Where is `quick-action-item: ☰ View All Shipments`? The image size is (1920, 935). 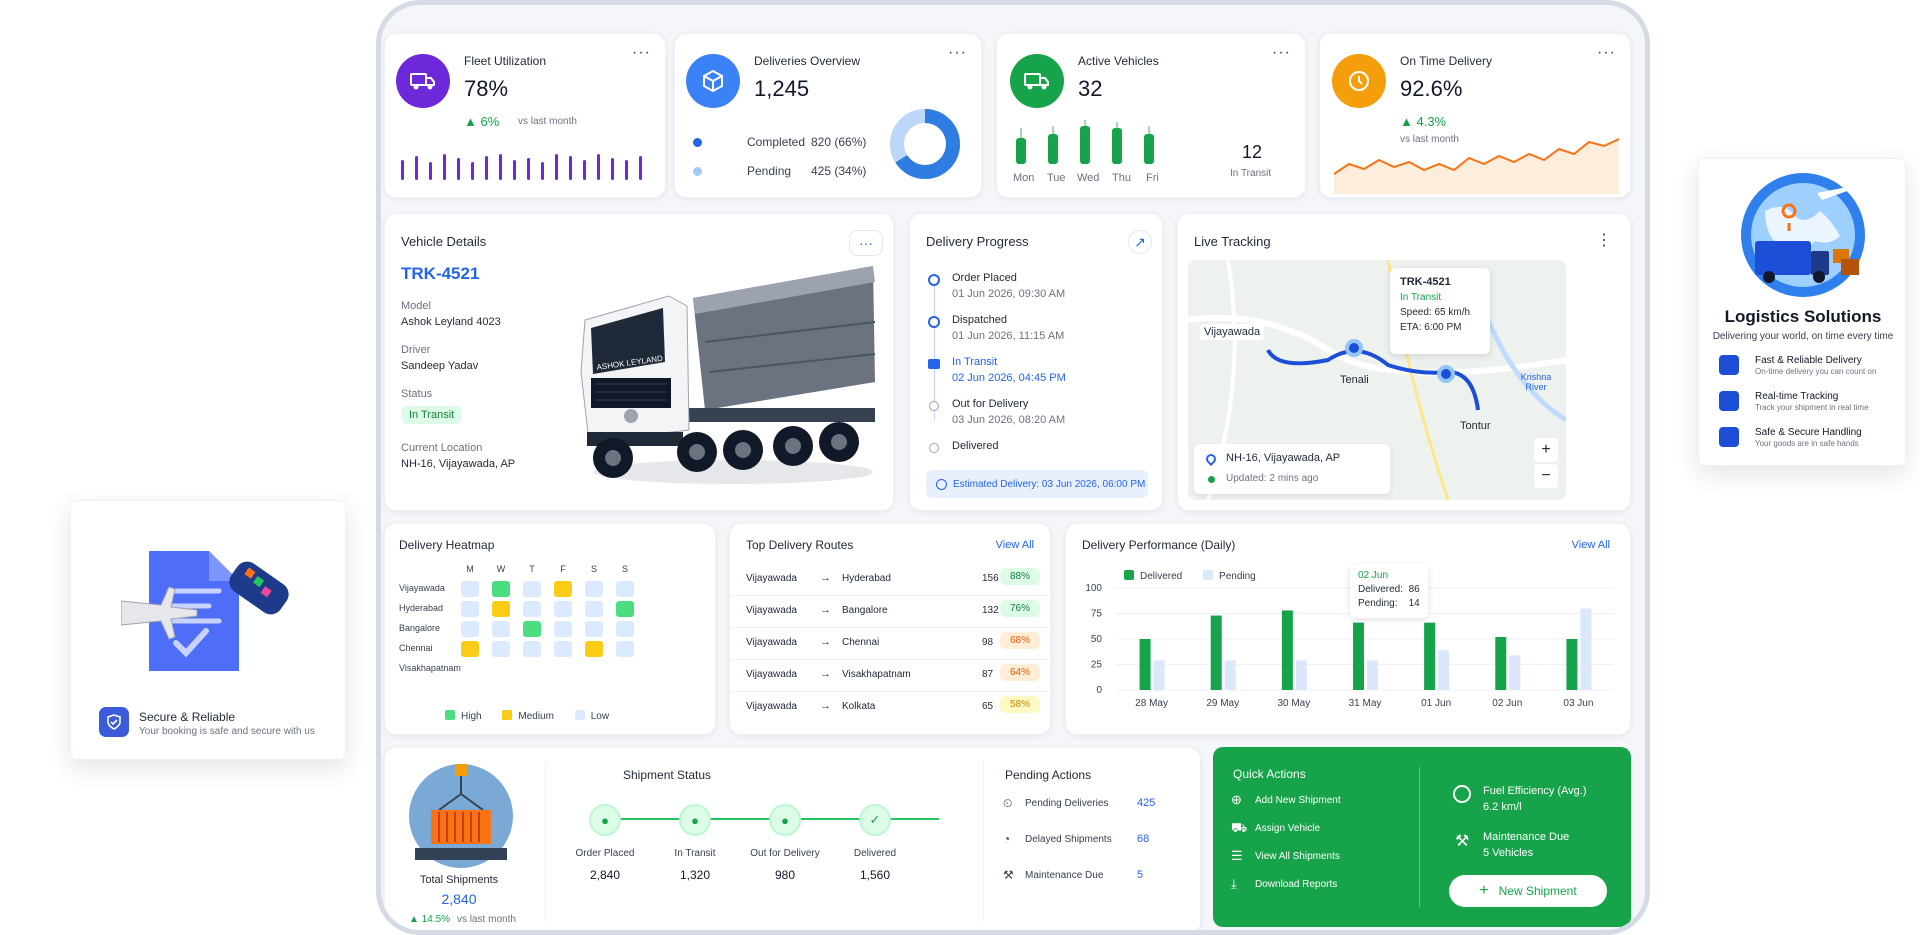
quick-action-item: ☰ View All Shipments is located at coordinates (1321, 858).